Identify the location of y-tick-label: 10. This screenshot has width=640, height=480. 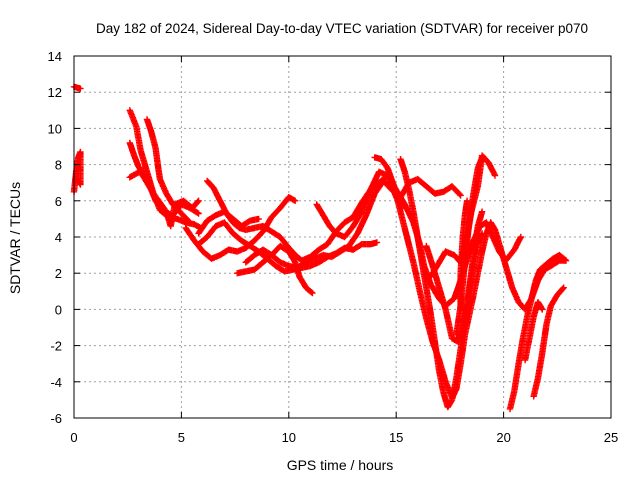
(55, 128).